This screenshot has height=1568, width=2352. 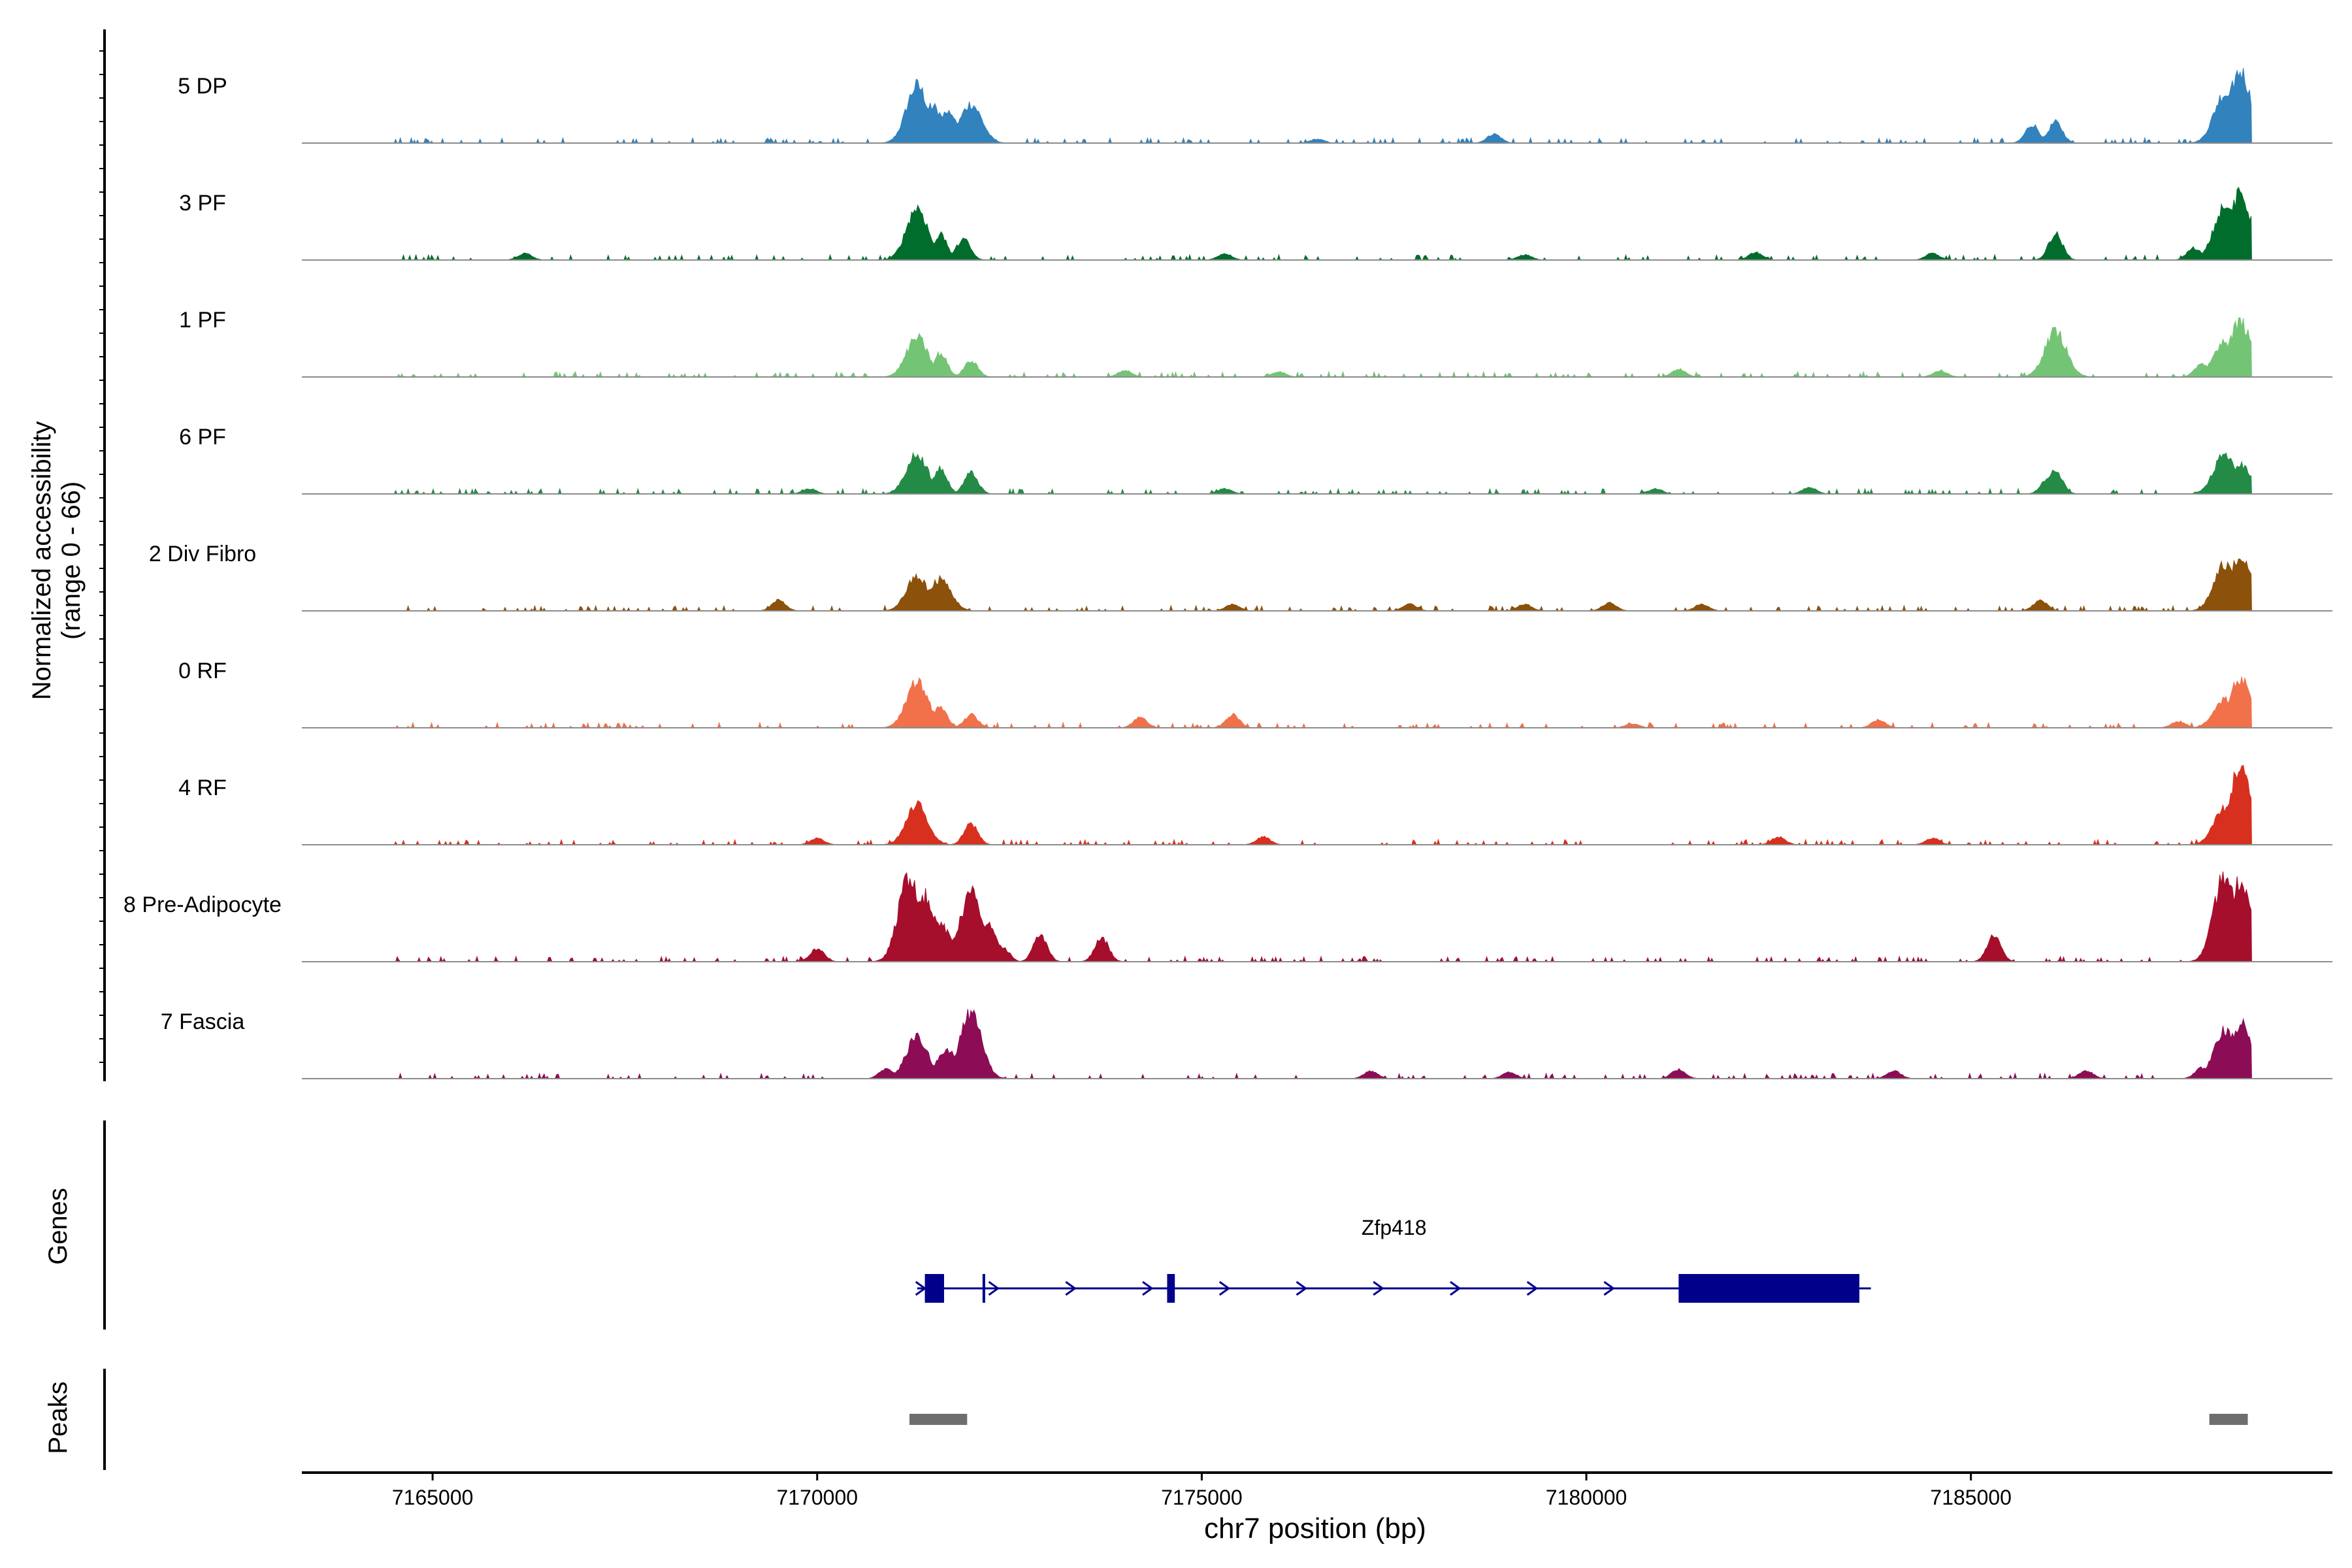 I want to click on x-tick-label: 7175000, so click(x=1202, y=1497).